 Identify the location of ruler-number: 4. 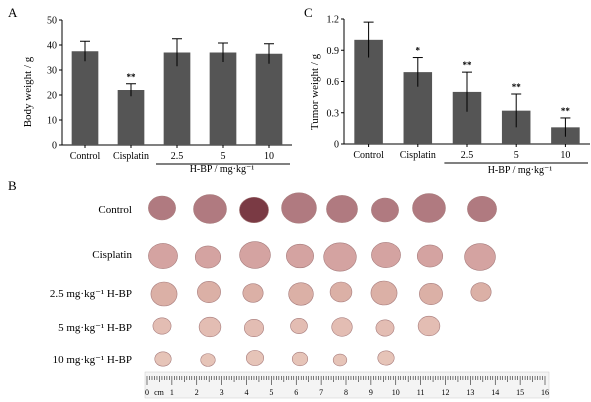
(247, 392).